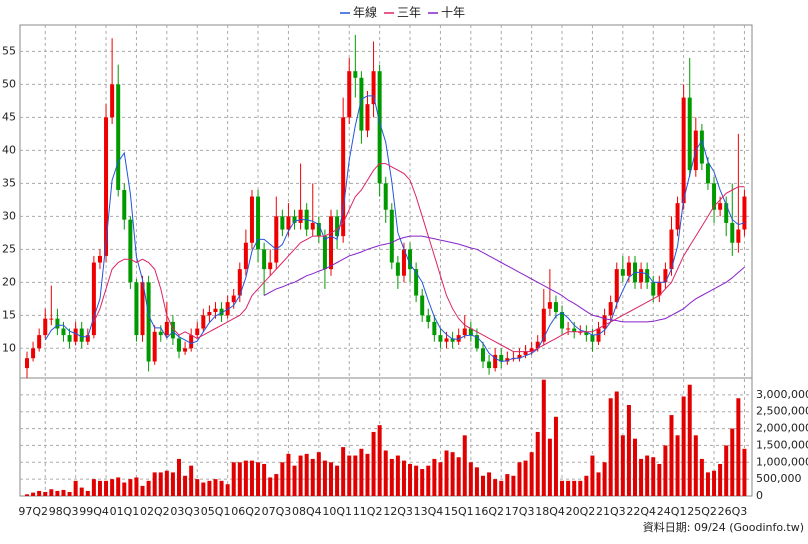  What do you see at coordinates (733, 511) in the screenshot?
I see `x-tick-label: 26Q3` at bounding box center [733, 511].